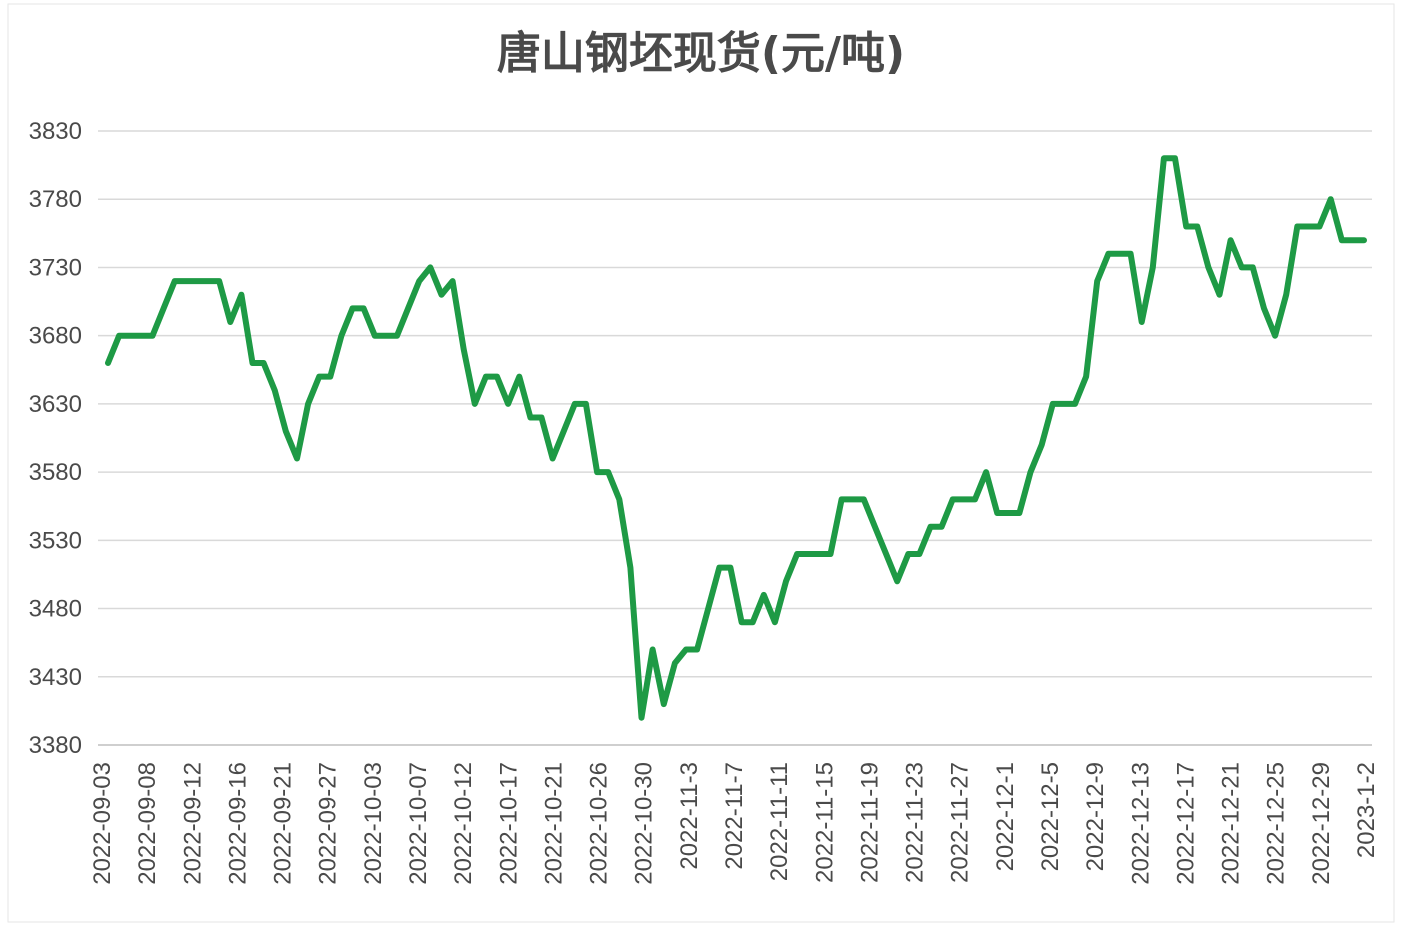  What do you see at coordinates (55, 404) in the screenshot?
I see `y-tick-label: 3630` at bounding box center [55, 404].